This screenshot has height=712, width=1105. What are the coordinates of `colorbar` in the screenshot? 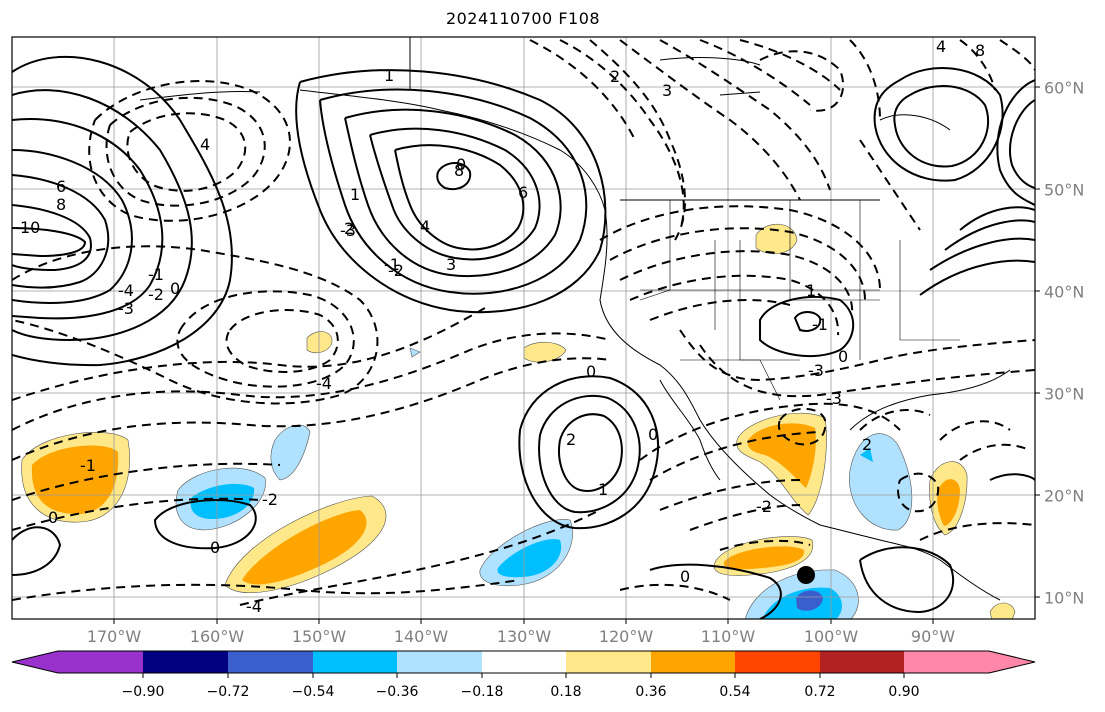 It's located at (523, 664).